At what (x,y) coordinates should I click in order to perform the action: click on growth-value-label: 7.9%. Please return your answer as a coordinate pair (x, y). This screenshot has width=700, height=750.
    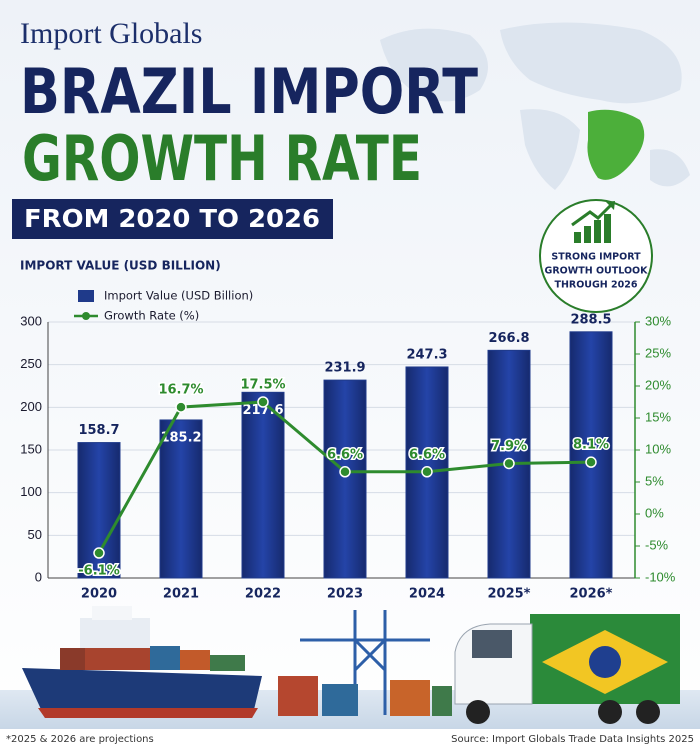
    Looking at the image, I should click on (509, 446).